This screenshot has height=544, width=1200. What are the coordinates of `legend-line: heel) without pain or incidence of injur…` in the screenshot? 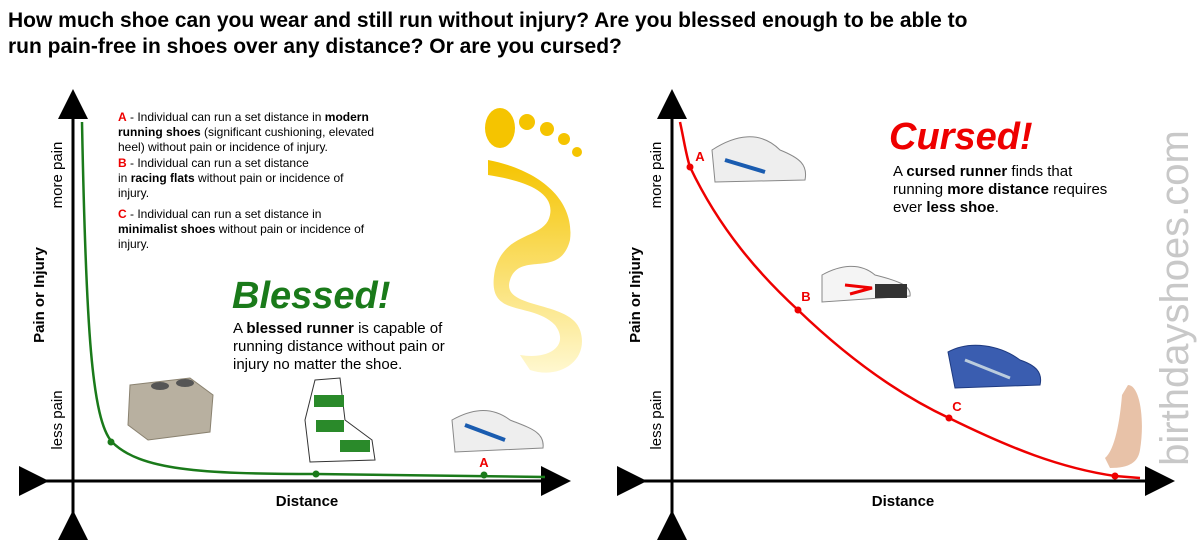 It's located at (223, 147).